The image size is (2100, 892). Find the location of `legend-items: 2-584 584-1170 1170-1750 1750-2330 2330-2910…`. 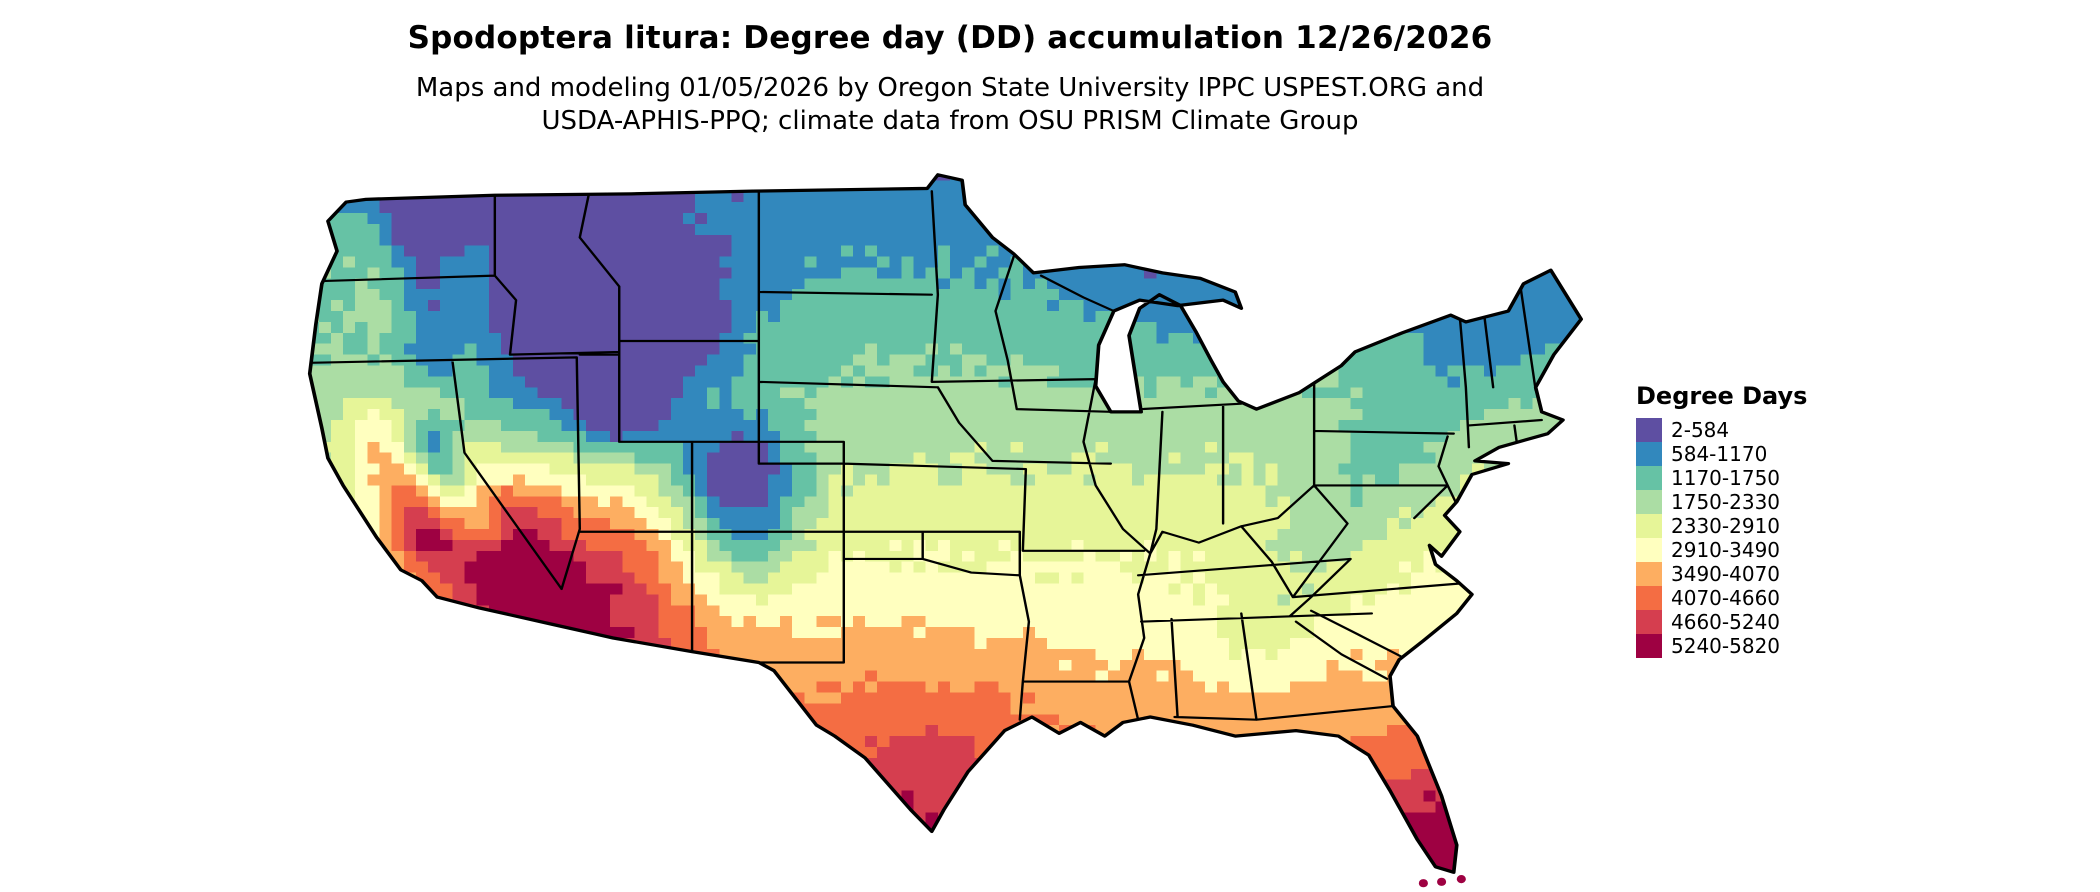

legend-items: 2-584 584-1170 1170-1750 1750-2330 2330-2910… is located at coordinates (1721, 538).